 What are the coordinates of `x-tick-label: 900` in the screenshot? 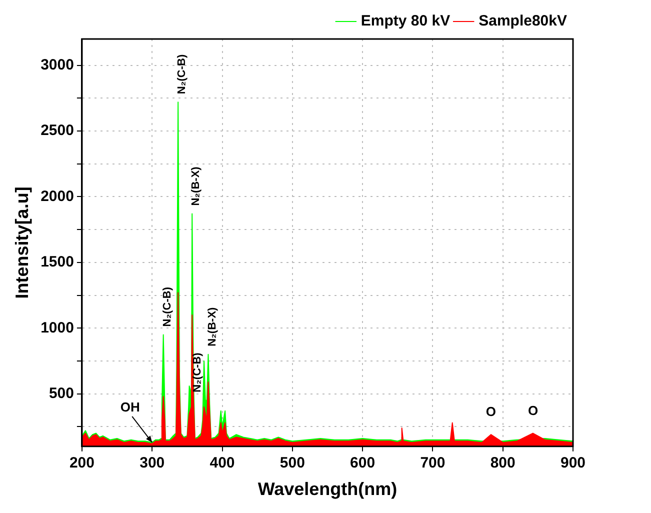 It's located at (573, 463).